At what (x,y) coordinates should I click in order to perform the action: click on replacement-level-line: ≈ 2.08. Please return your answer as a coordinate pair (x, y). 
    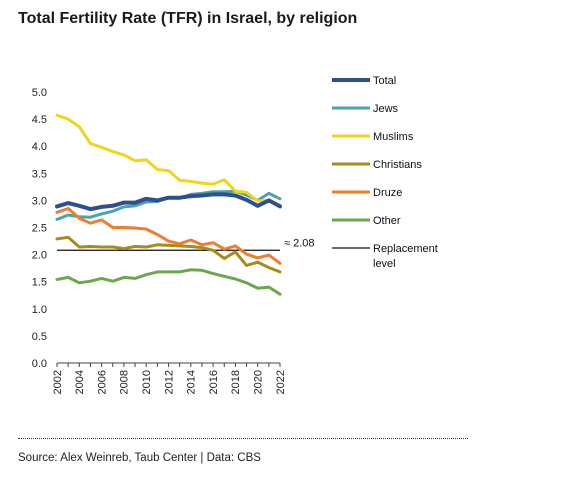
    Looking at the image, I should click on (186, 244).